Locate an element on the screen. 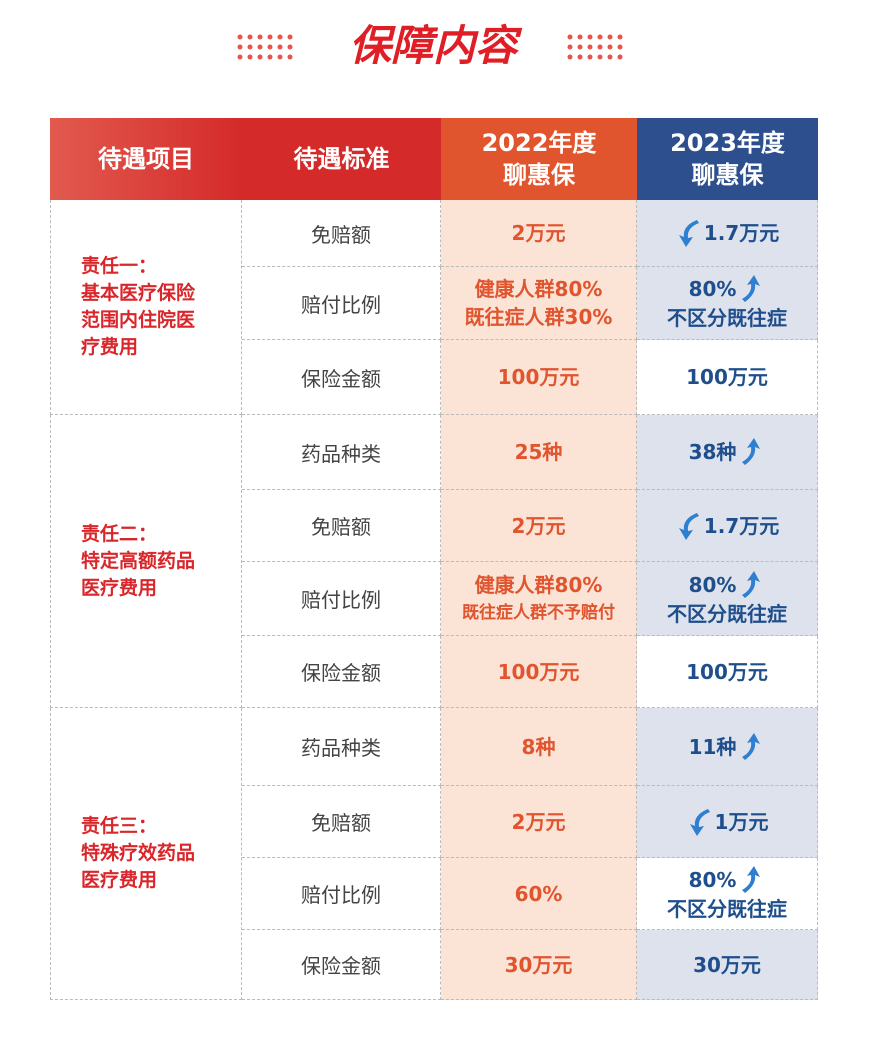 This screenshot has height=1044, width=872. group-text: 范围内住院医 is located at coordinates (138, 320).